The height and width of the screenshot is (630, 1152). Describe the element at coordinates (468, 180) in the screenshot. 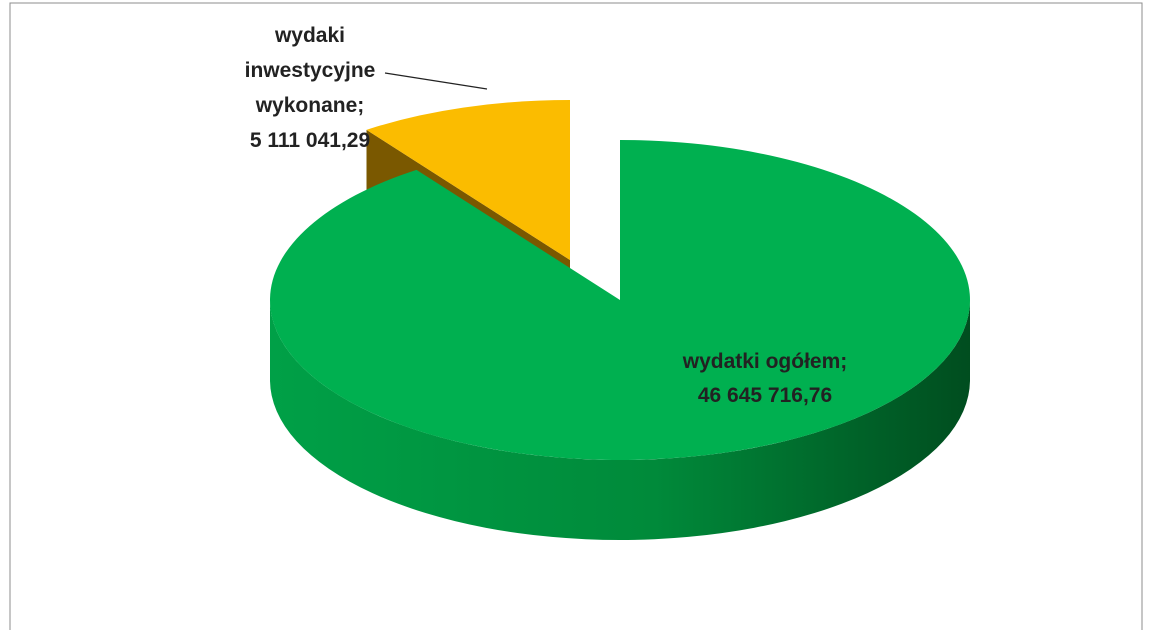

I see `slice` at that location.